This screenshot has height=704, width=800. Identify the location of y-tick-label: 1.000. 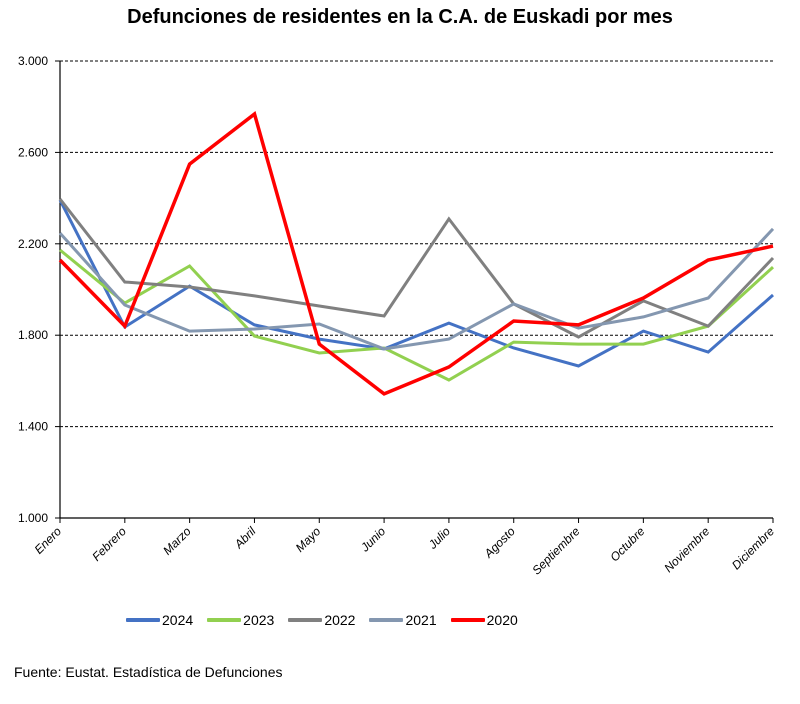
(33, 518).